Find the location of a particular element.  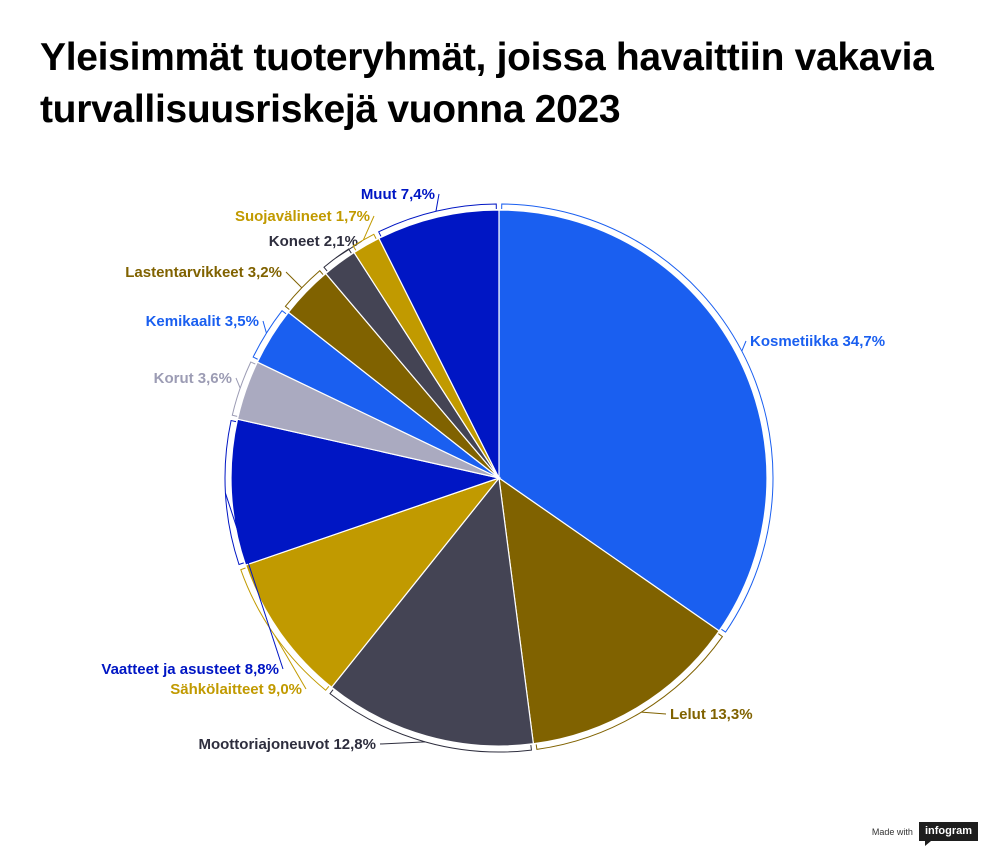

leader-line-lastentarvikkeet is located at coordinates (294, 280).